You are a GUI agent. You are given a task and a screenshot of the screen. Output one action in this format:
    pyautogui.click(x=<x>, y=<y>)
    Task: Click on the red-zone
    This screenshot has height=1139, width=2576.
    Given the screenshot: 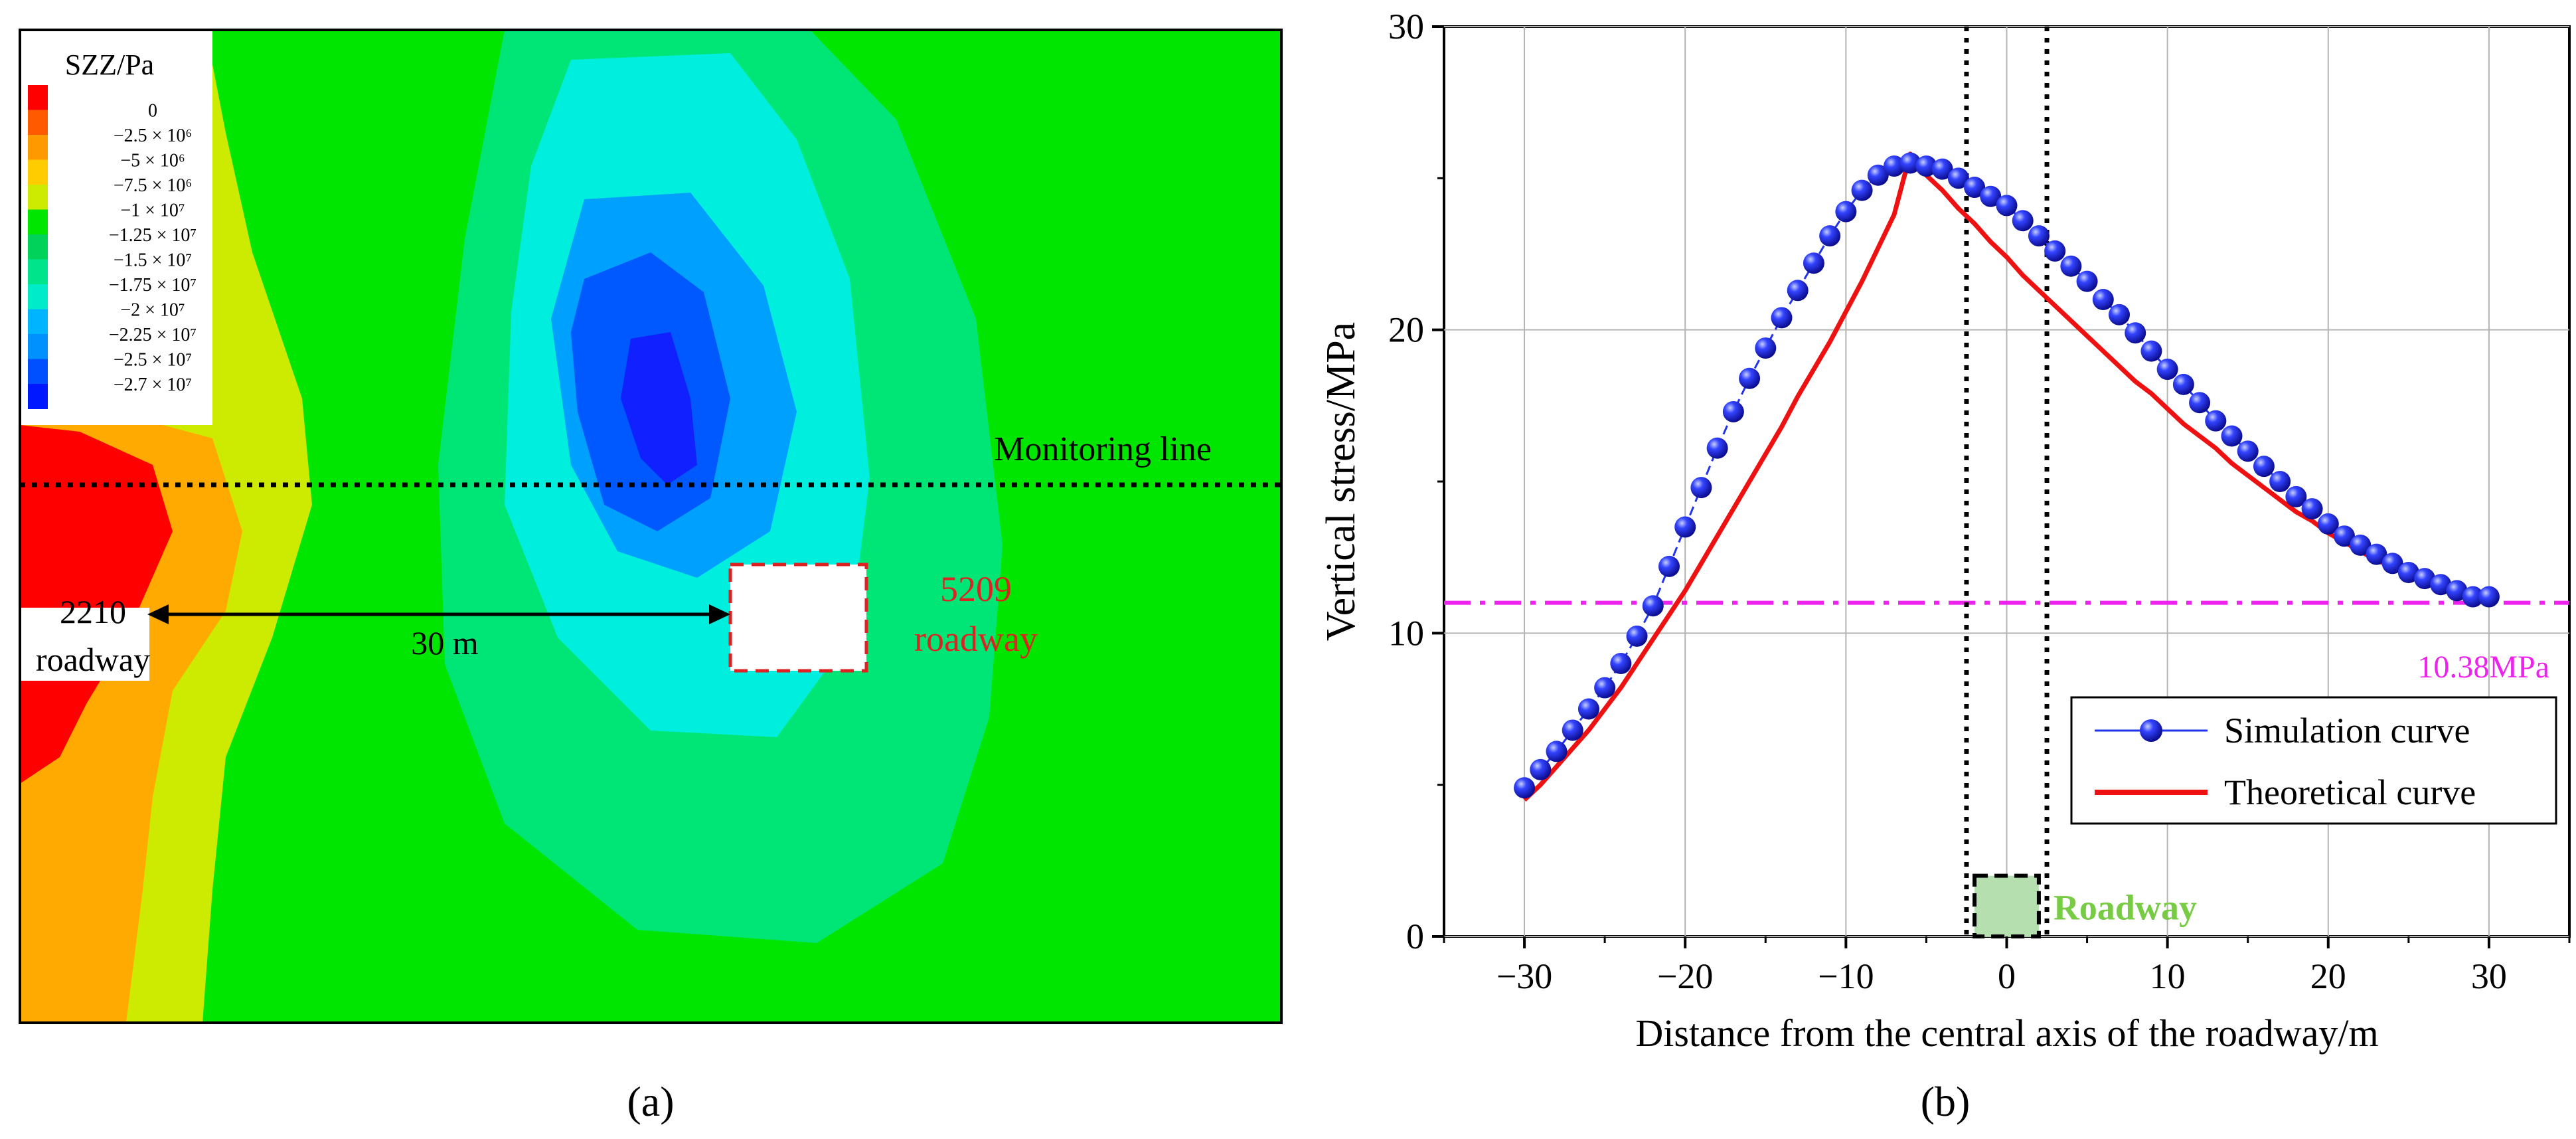 What is the action you would take?
    pyautogui.click(x=96, y=604)
    